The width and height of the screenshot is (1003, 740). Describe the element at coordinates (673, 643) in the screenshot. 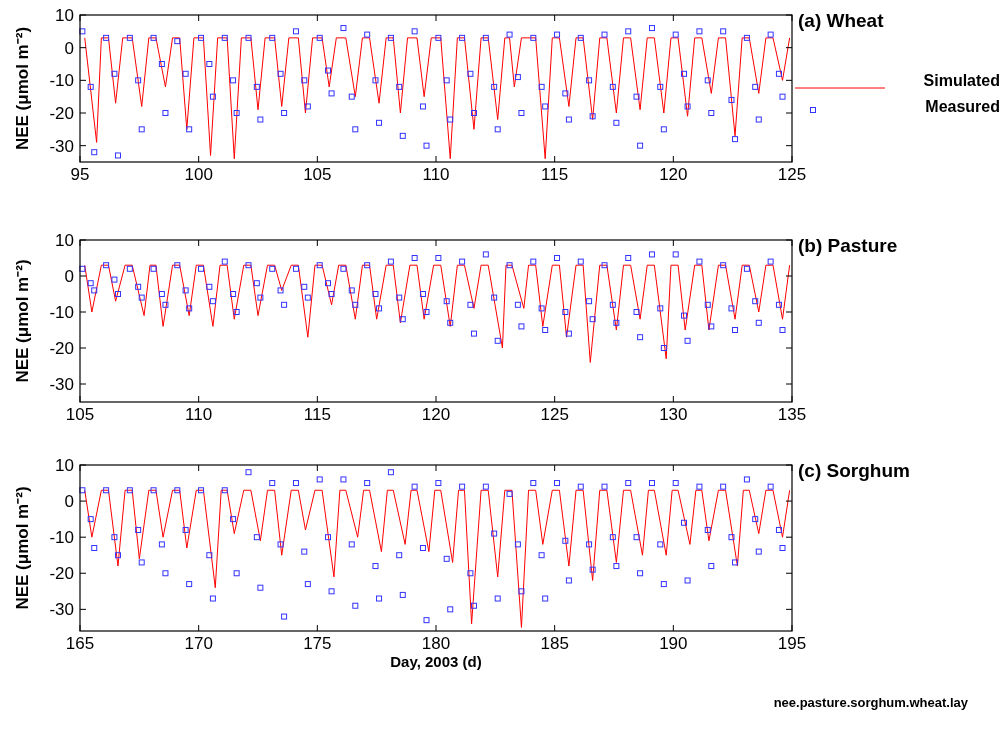

I see `x-tick-label: 190` at that location.